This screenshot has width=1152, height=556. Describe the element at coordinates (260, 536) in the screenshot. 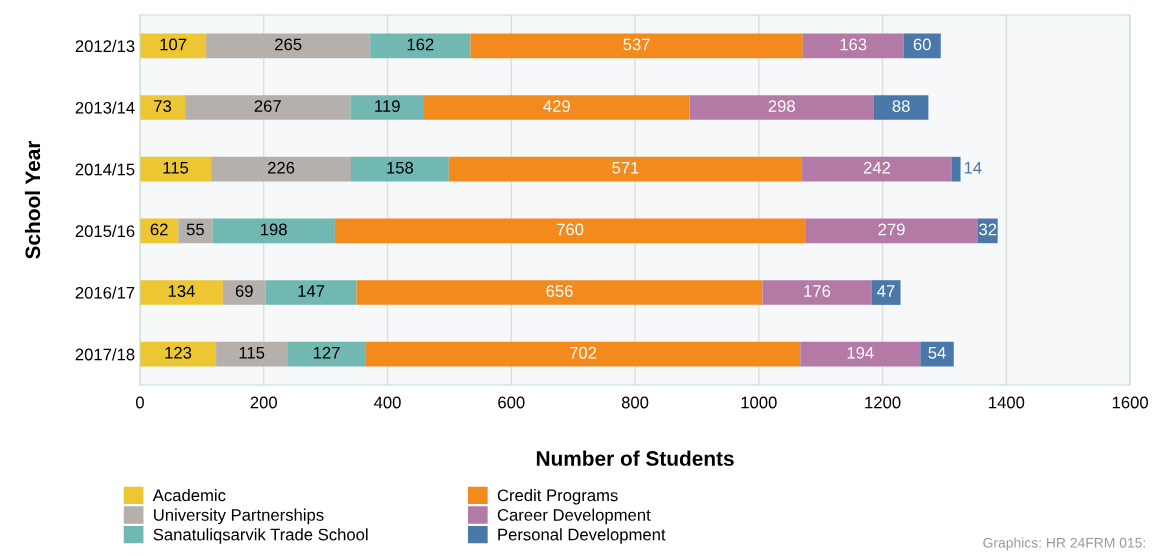

I see `legend-label: Sanatuliqsarvik Trade School` at that location.